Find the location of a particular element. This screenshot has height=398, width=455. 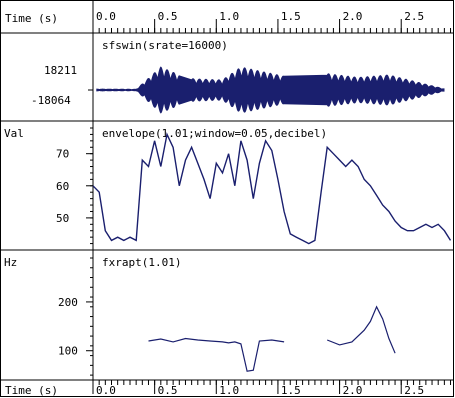

pitch-y-tick-label: 100 is located at coordinates (68, 351).